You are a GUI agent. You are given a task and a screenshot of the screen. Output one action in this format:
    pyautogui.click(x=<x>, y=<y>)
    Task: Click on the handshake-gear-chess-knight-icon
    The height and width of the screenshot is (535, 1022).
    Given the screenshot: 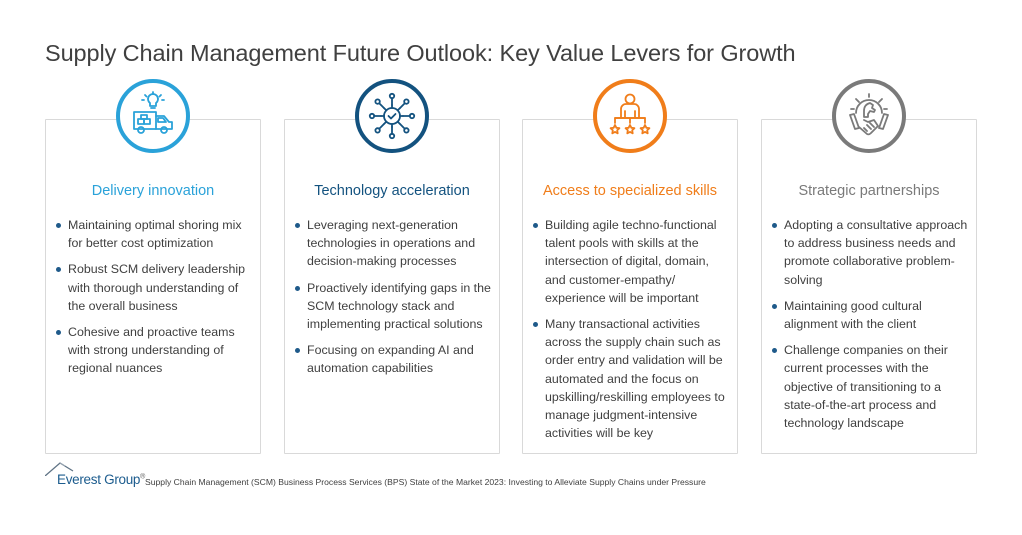 What is the action you would take?
    pyautogui.click(x=869, y=116)
    